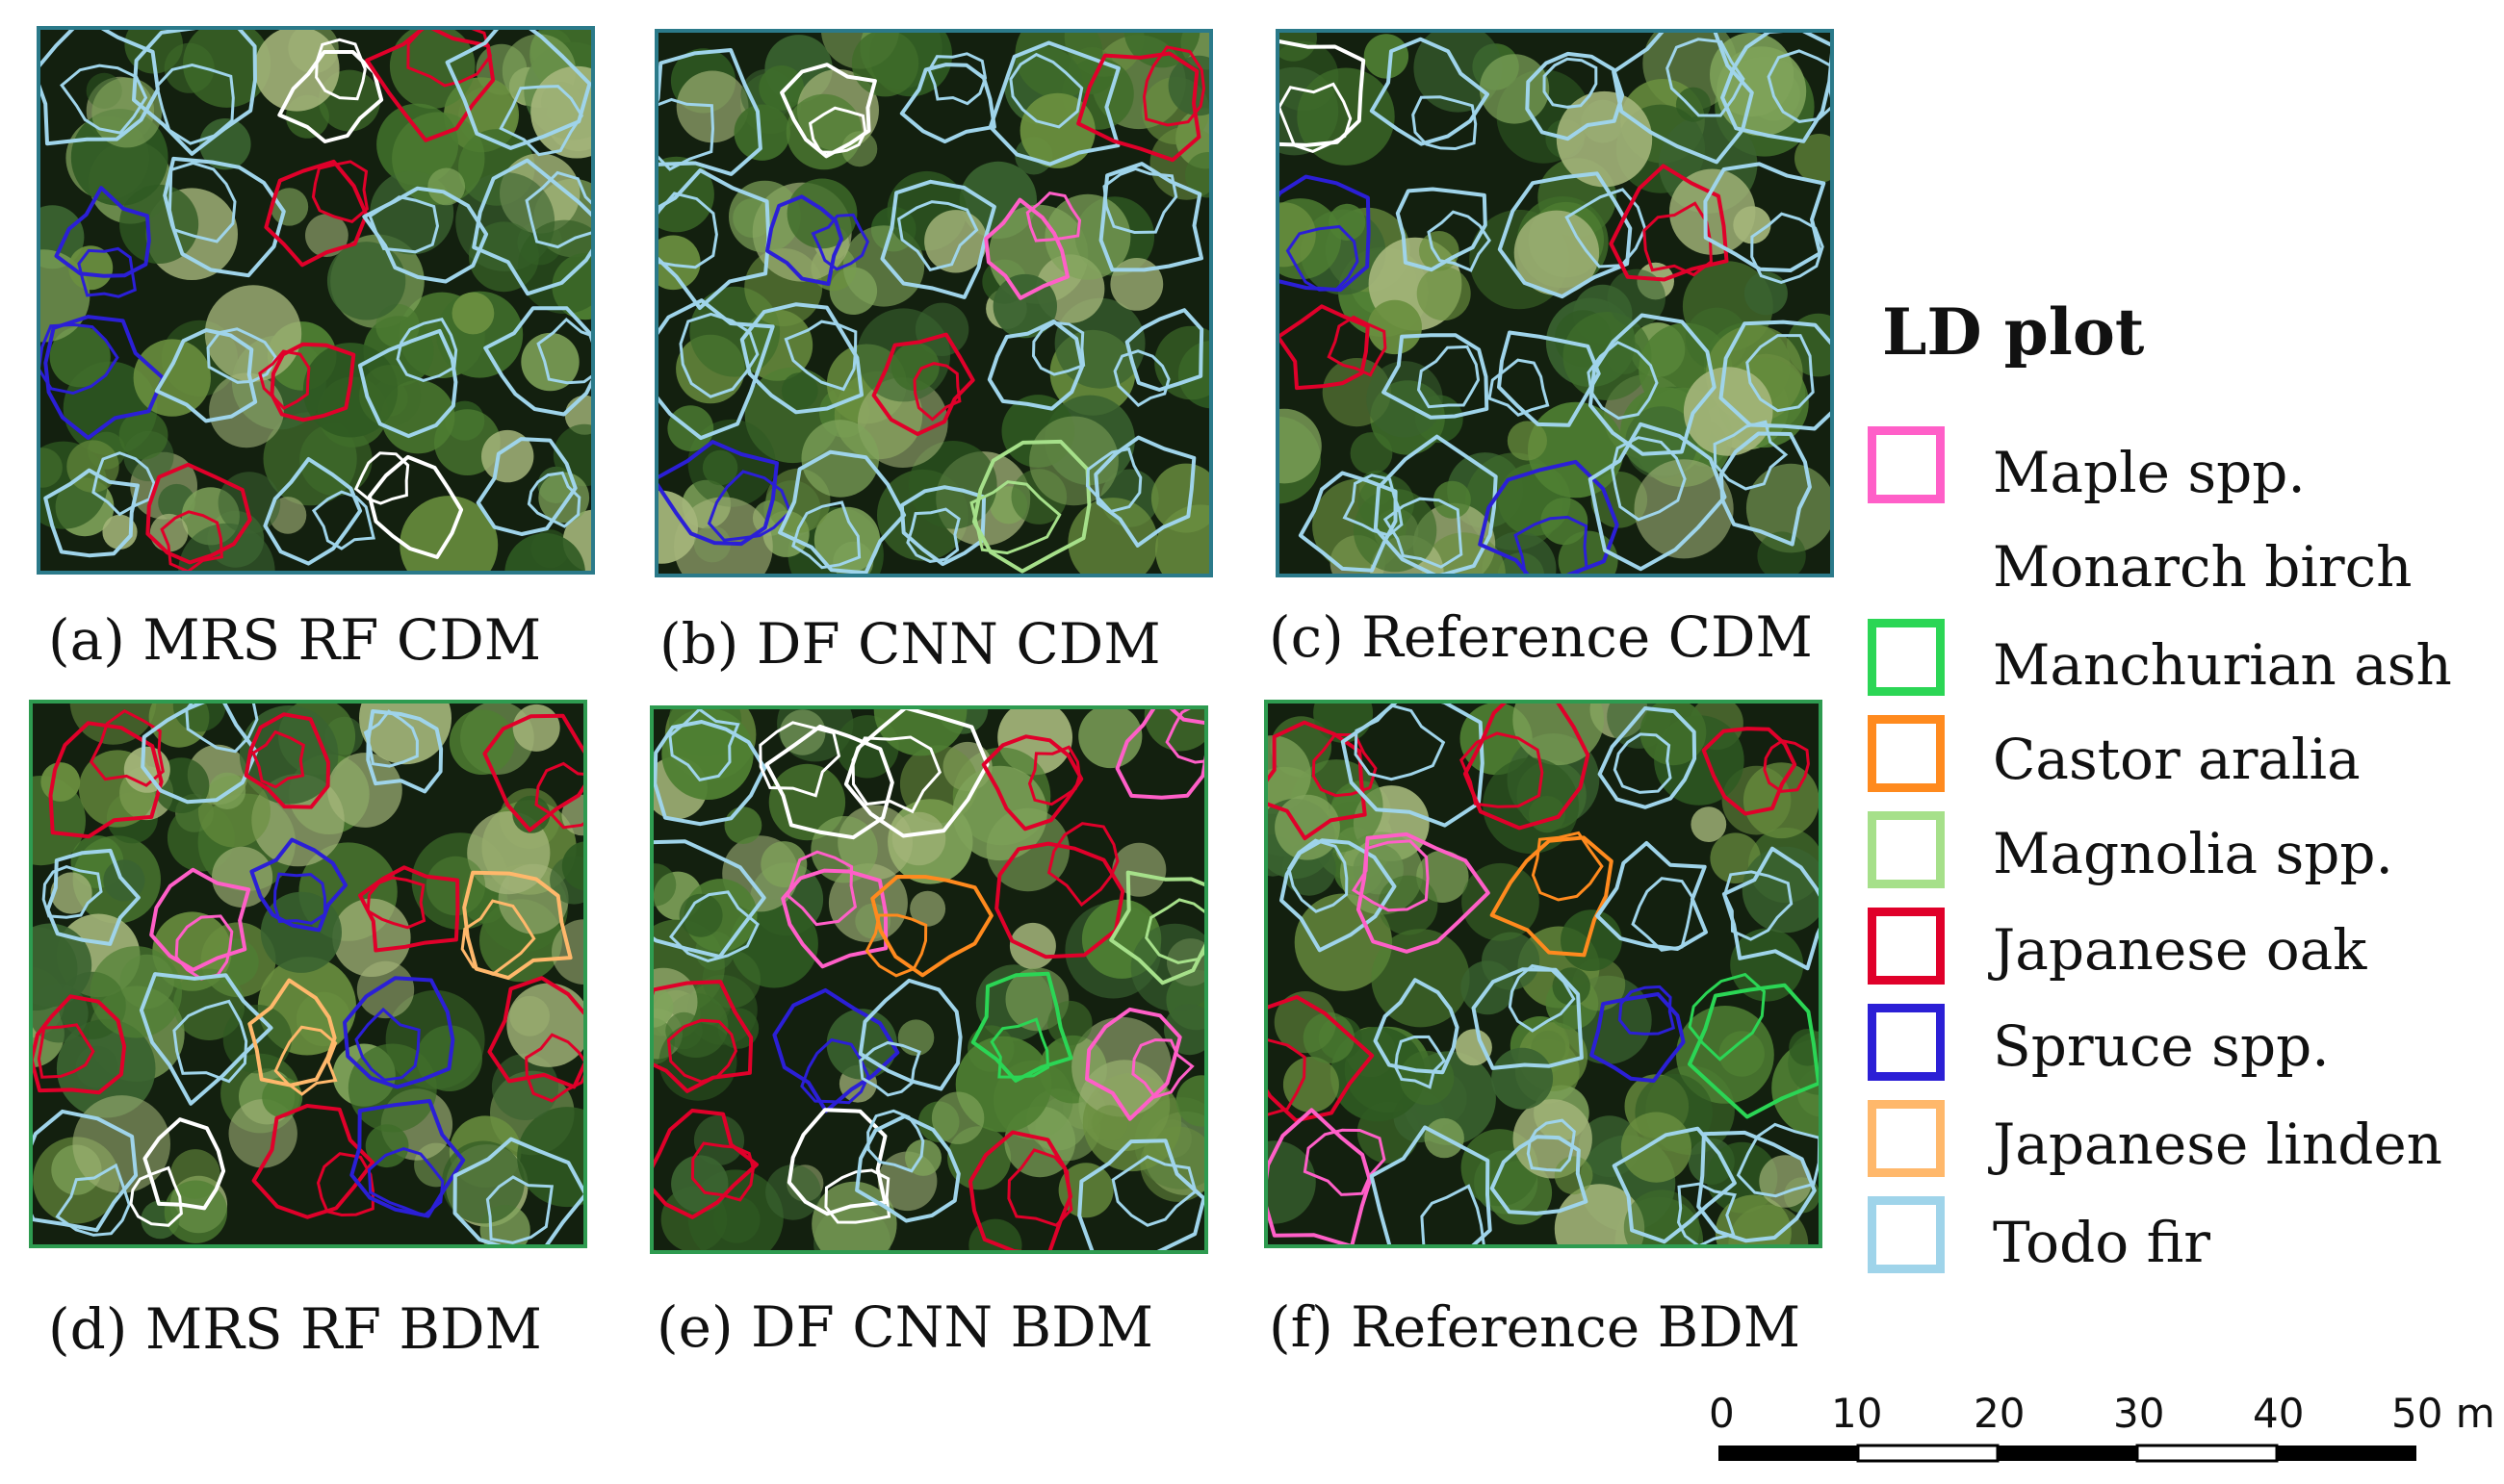 This screenshot has width=2504, height=1484. Describe the element at coordinates (1907, 754) in the screenshot. I see `legend-swatch-castor-aralia` at that location.